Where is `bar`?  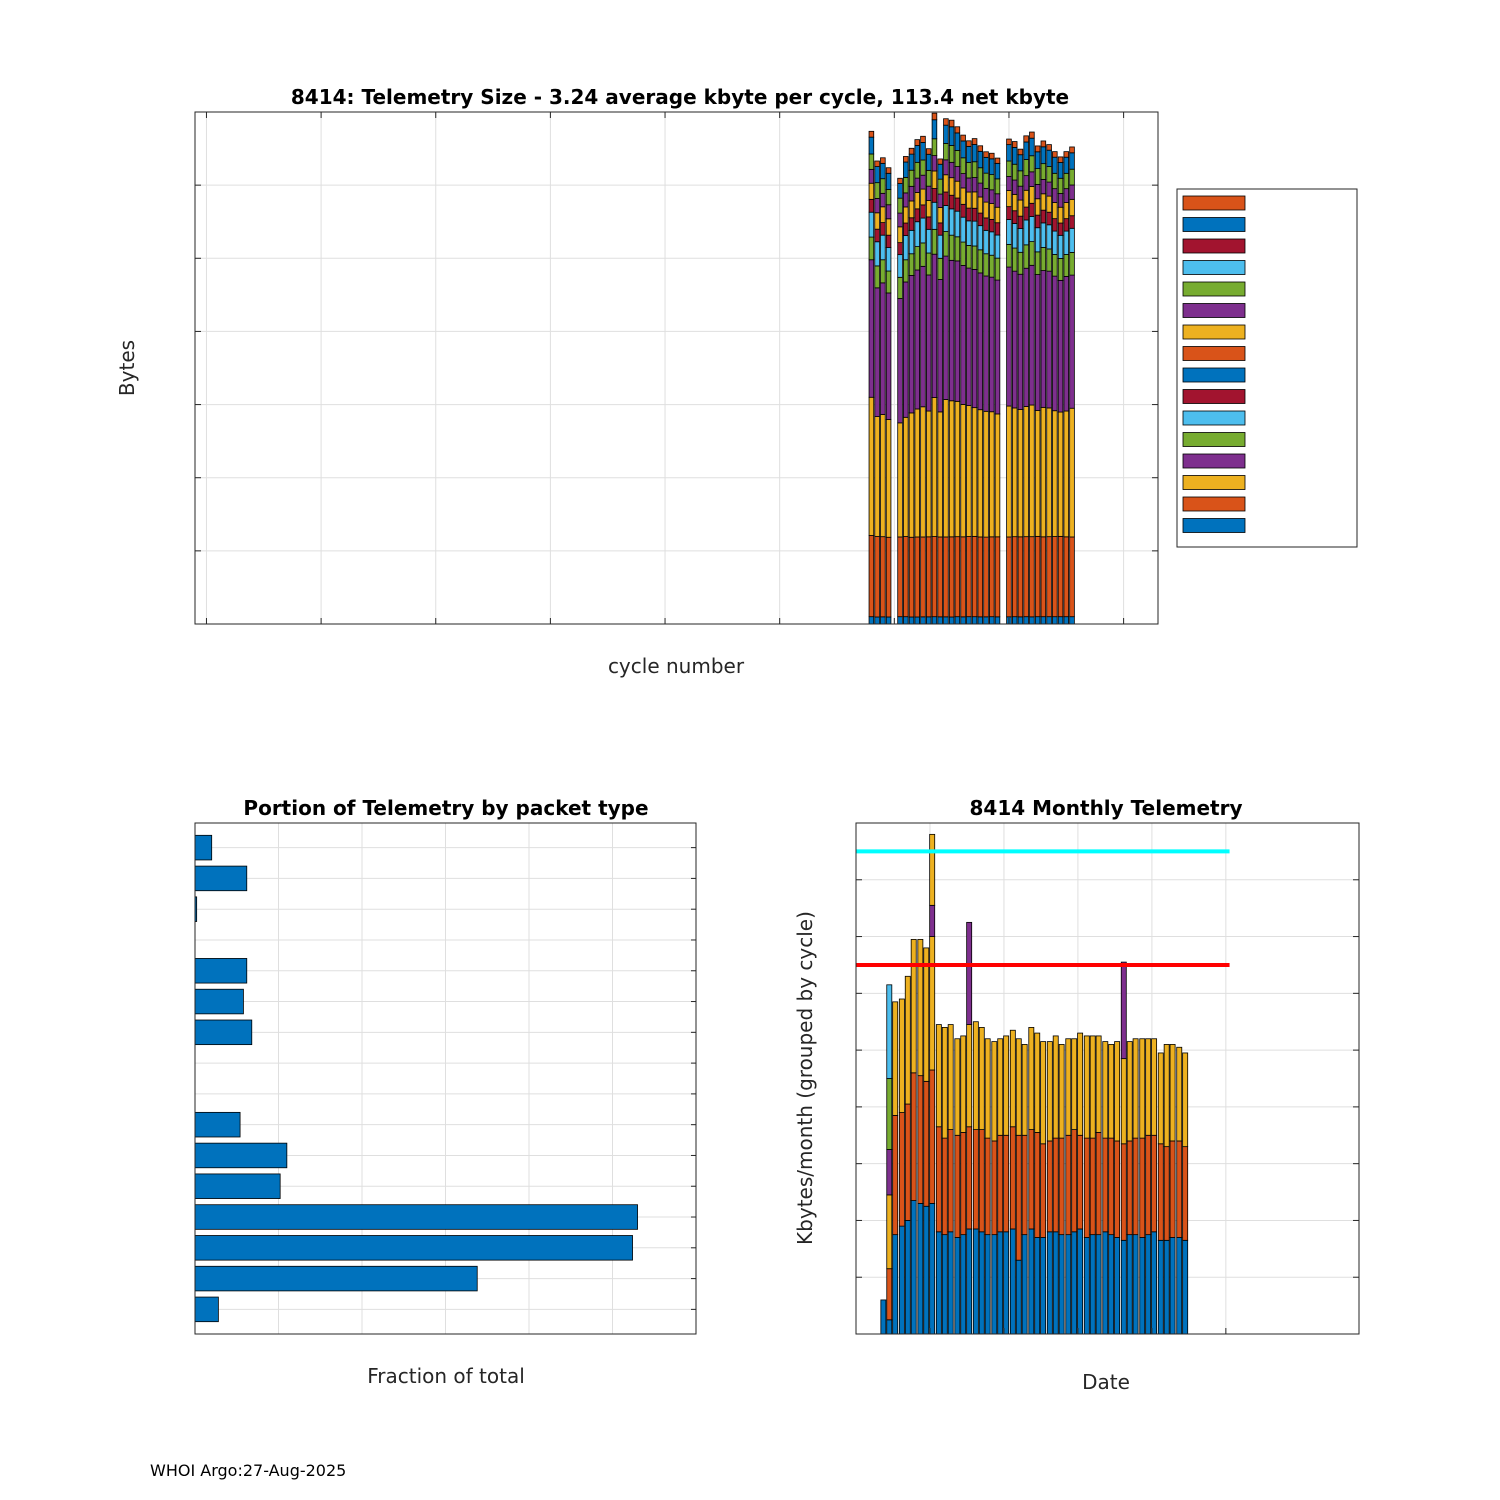 bar is located at coordinates (219, 1001).